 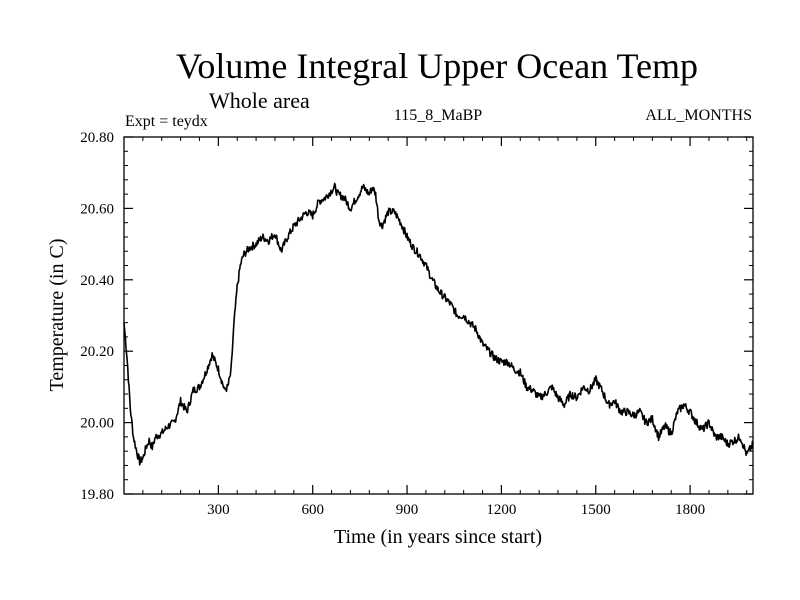 What do you see at coordinates (407, 510) in the screenshot?
I see `x-tick-label: 900` at bounding box center [407, 510].